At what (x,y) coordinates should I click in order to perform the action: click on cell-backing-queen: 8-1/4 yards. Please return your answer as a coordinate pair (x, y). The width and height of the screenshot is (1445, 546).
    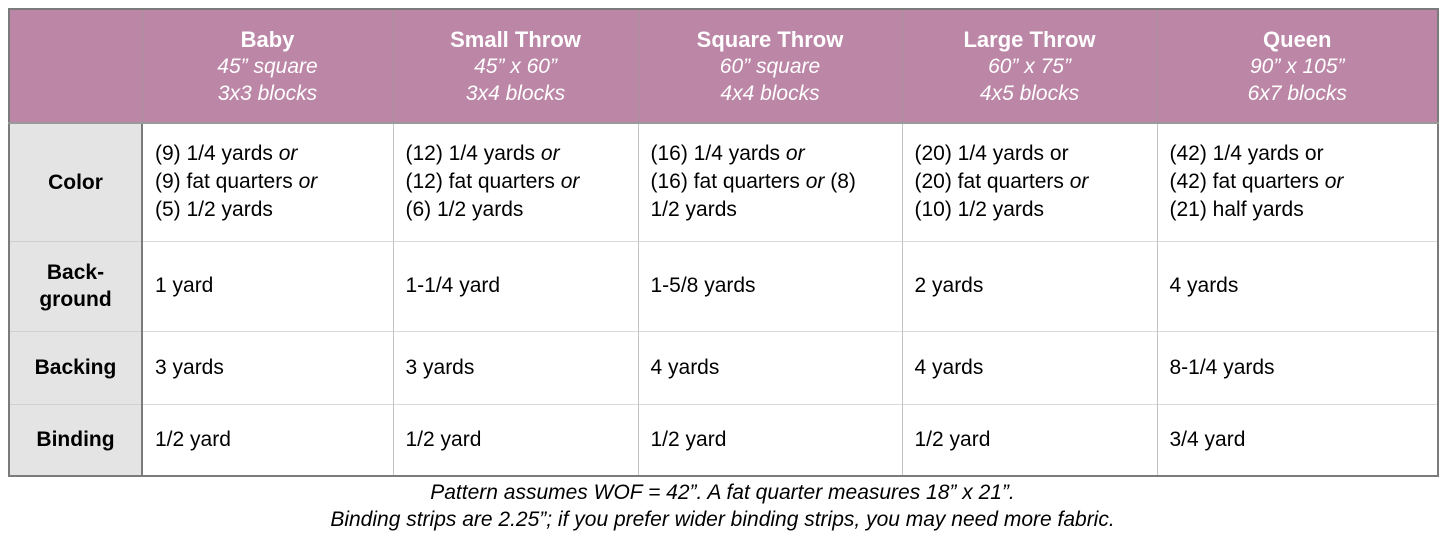
    Looking at the image, I should click on (1297, 367).